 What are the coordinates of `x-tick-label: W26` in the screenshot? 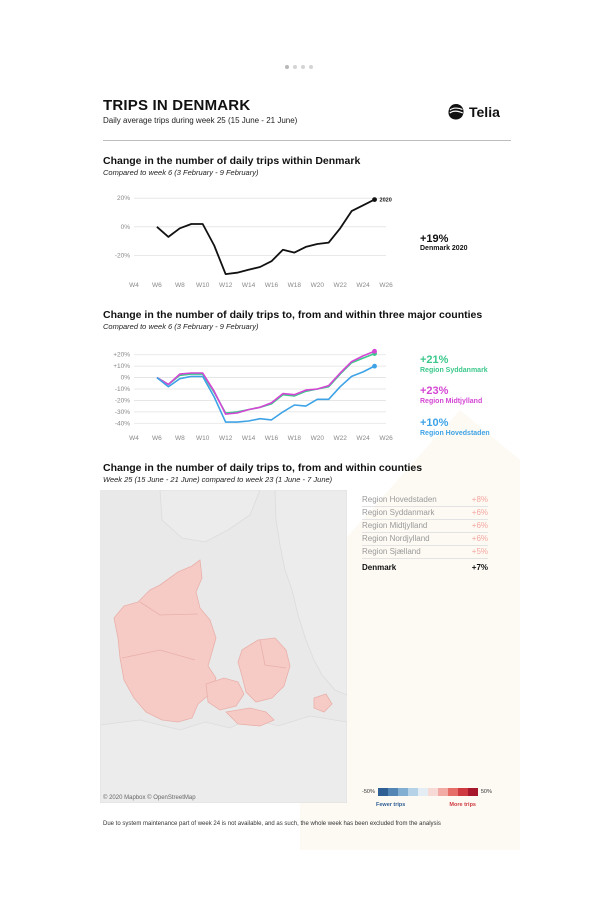 It's located at (386, 285).